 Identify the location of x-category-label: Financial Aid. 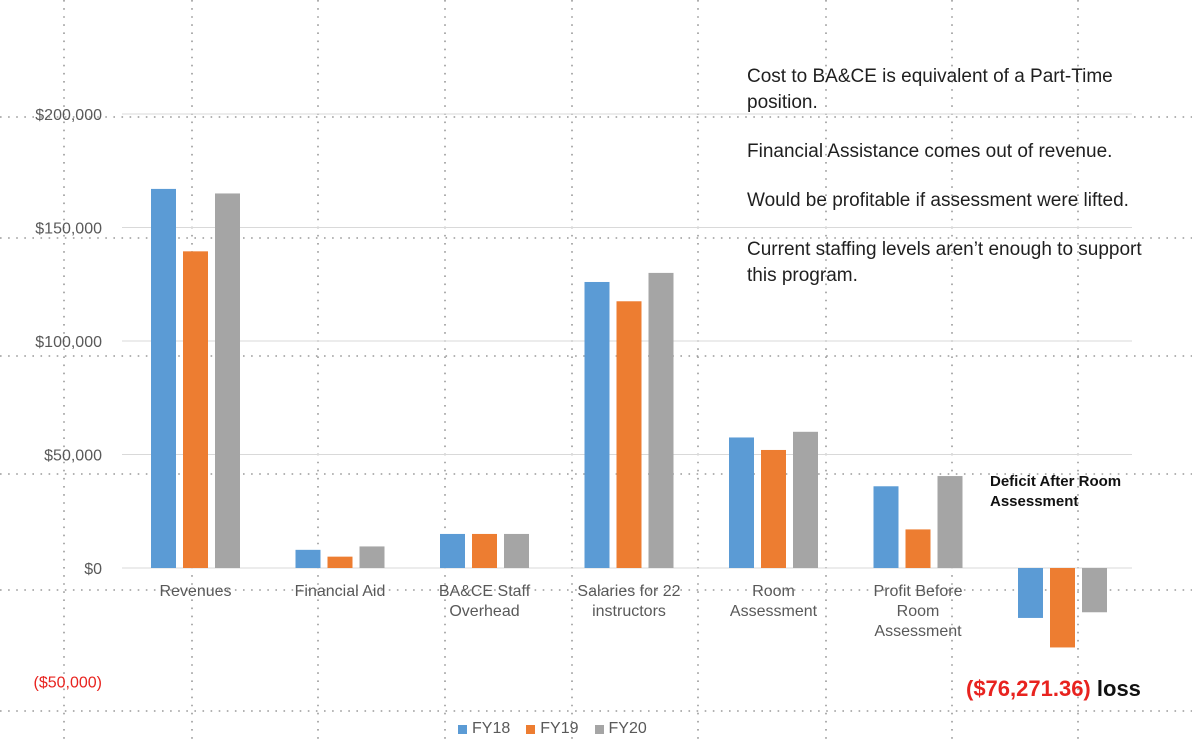
(340, 591).